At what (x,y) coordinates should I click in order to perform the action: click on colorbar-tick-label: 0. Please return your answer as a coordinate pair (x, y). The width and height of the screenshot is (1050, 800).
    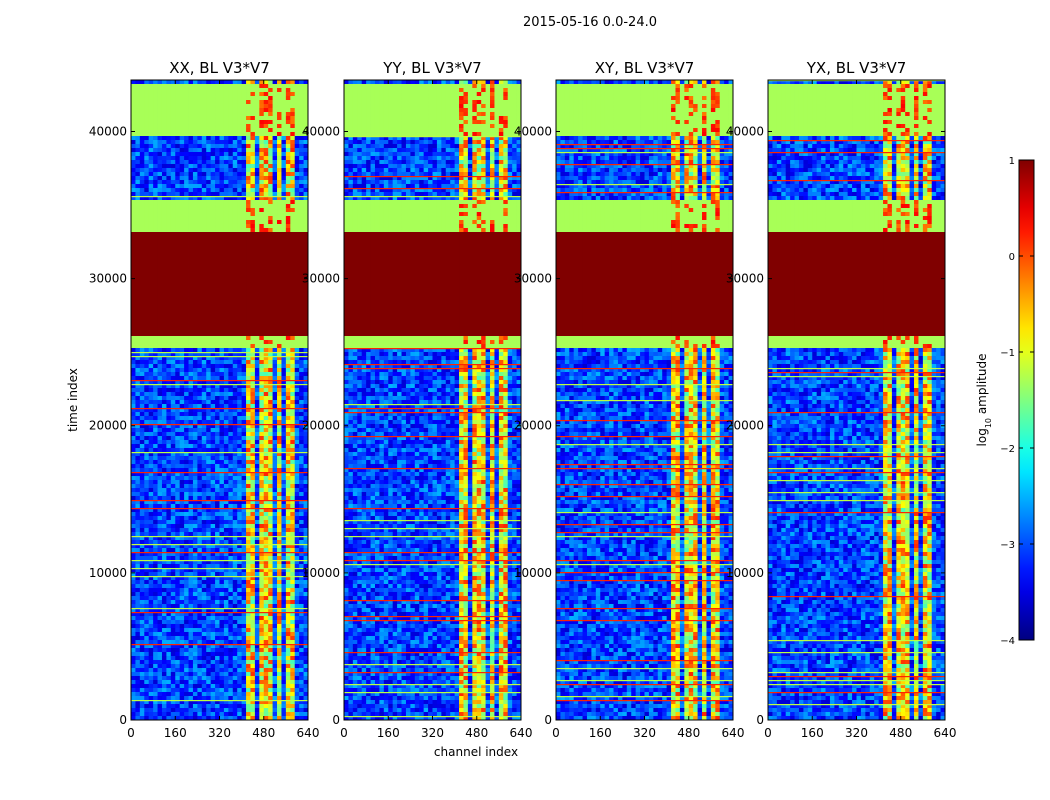
    Looking at the image, I should click on (1012, 257).